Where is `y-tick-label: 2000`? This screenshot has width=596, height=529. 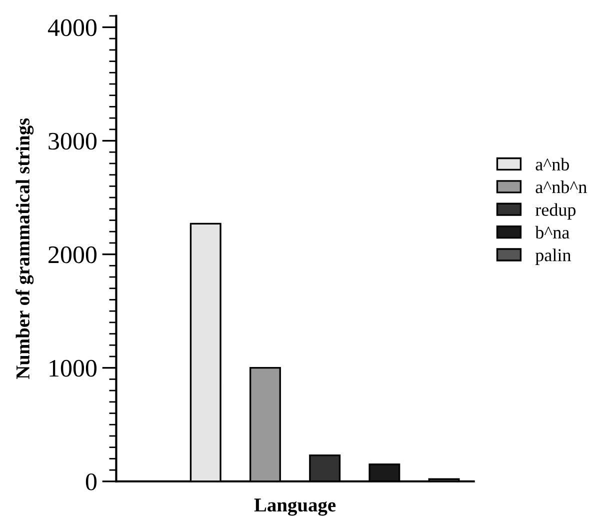 y-tick-label: 2000 is located at coordinates (72, 255).